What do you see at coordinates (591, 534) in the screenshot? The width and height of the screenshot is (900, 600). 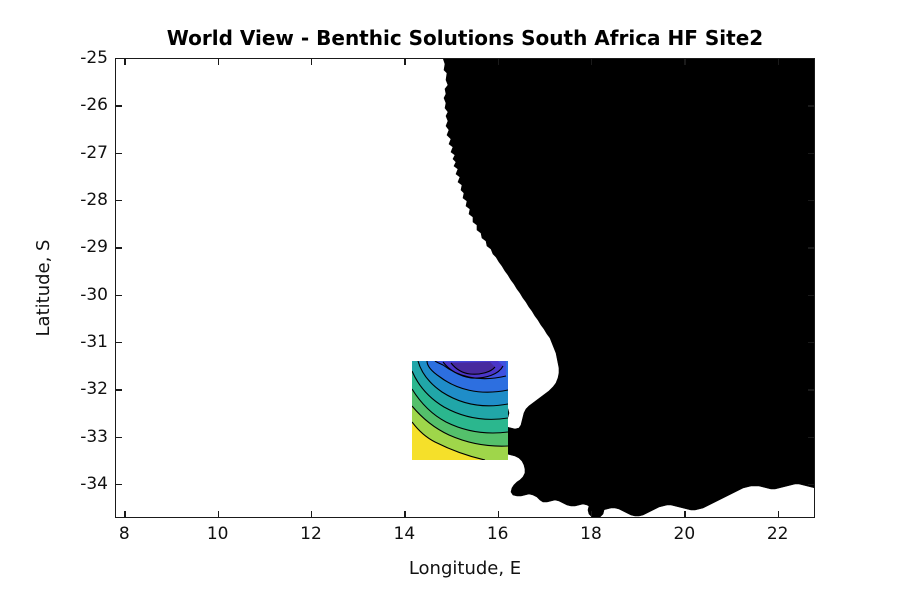 I see `xtick-label: 18` at bounding box center [591, 534].